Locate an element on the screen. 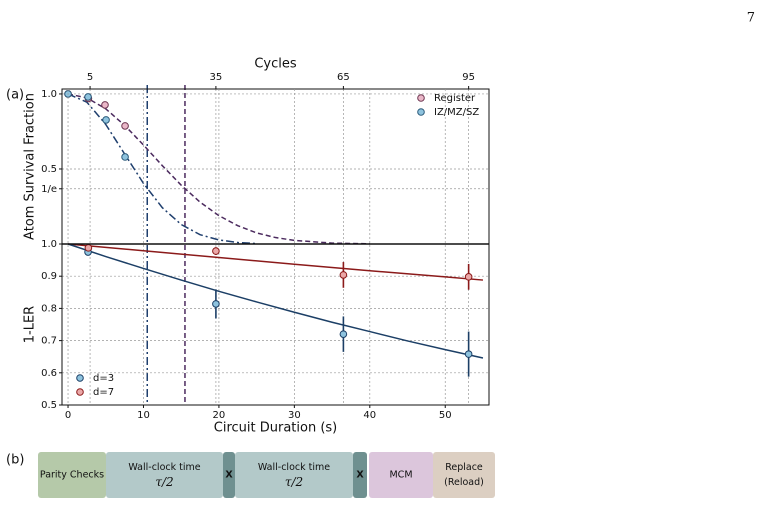 This screenshot has height=506, width=765. timeline-label: MCM is located at coordinates (400, 475).